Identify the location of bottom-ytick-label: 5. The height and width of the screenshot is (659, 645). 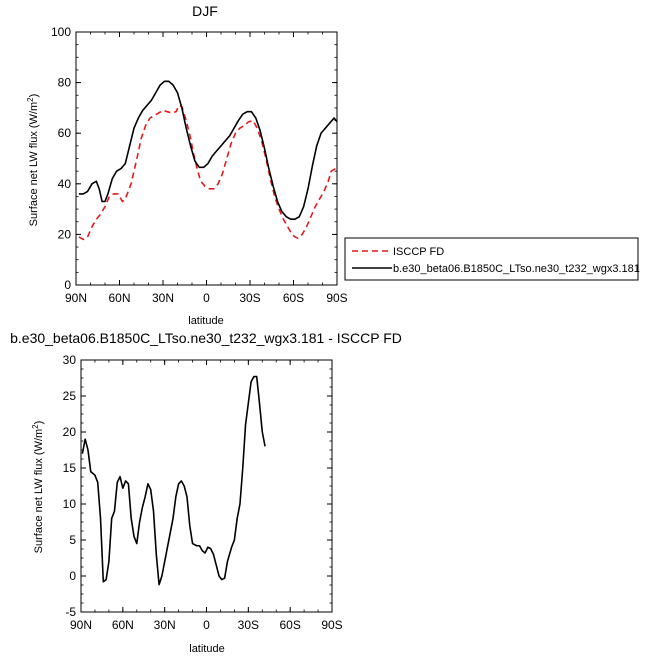
(72, 540).